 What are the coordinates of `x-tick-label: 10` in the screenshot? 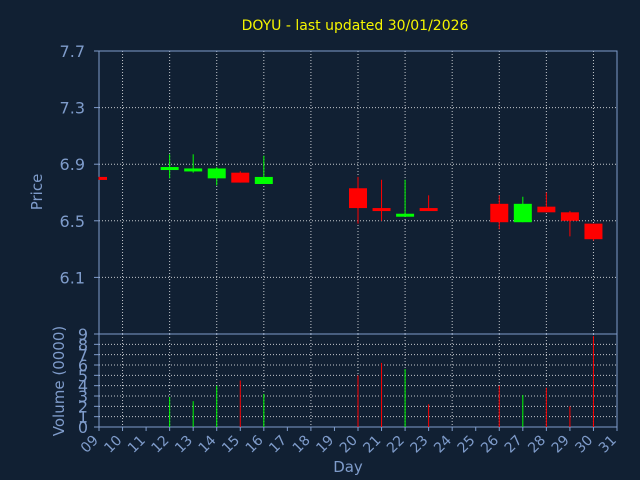 It's located at (113, 445).